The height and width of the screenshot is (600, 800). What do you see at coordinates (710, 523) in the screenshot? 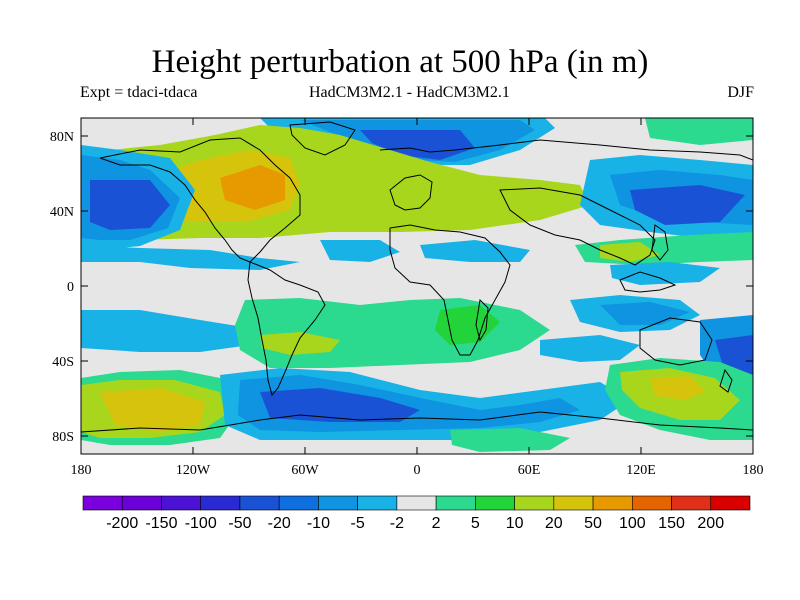
I see `colorbar-label: 200` at bounding box center [710, 523].